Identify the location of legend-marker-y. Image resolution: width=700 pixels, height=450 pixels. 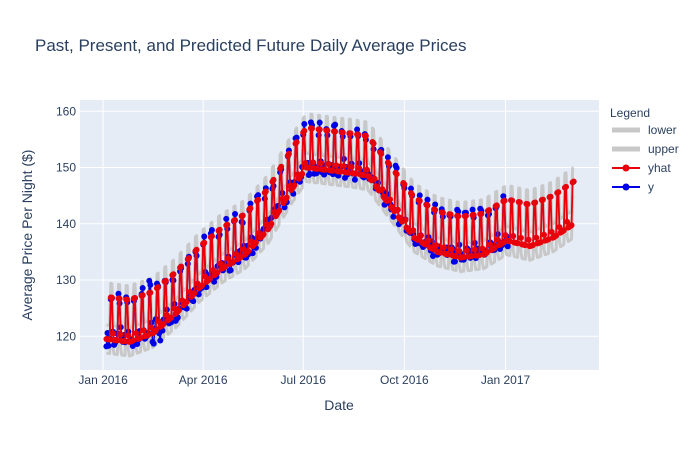
(626, 187).